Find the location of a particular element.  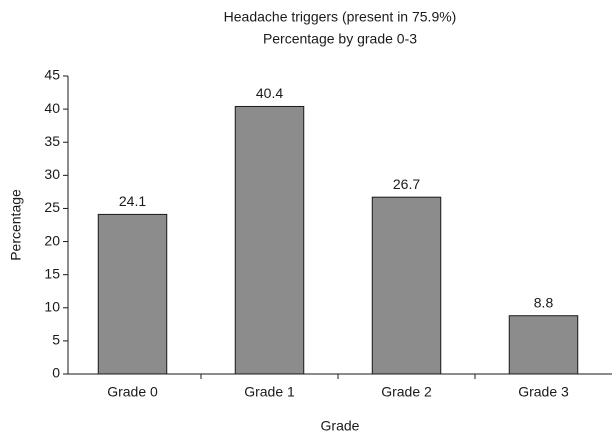

x-tick-label: Grade 0 is located at coordinates (132, 392).